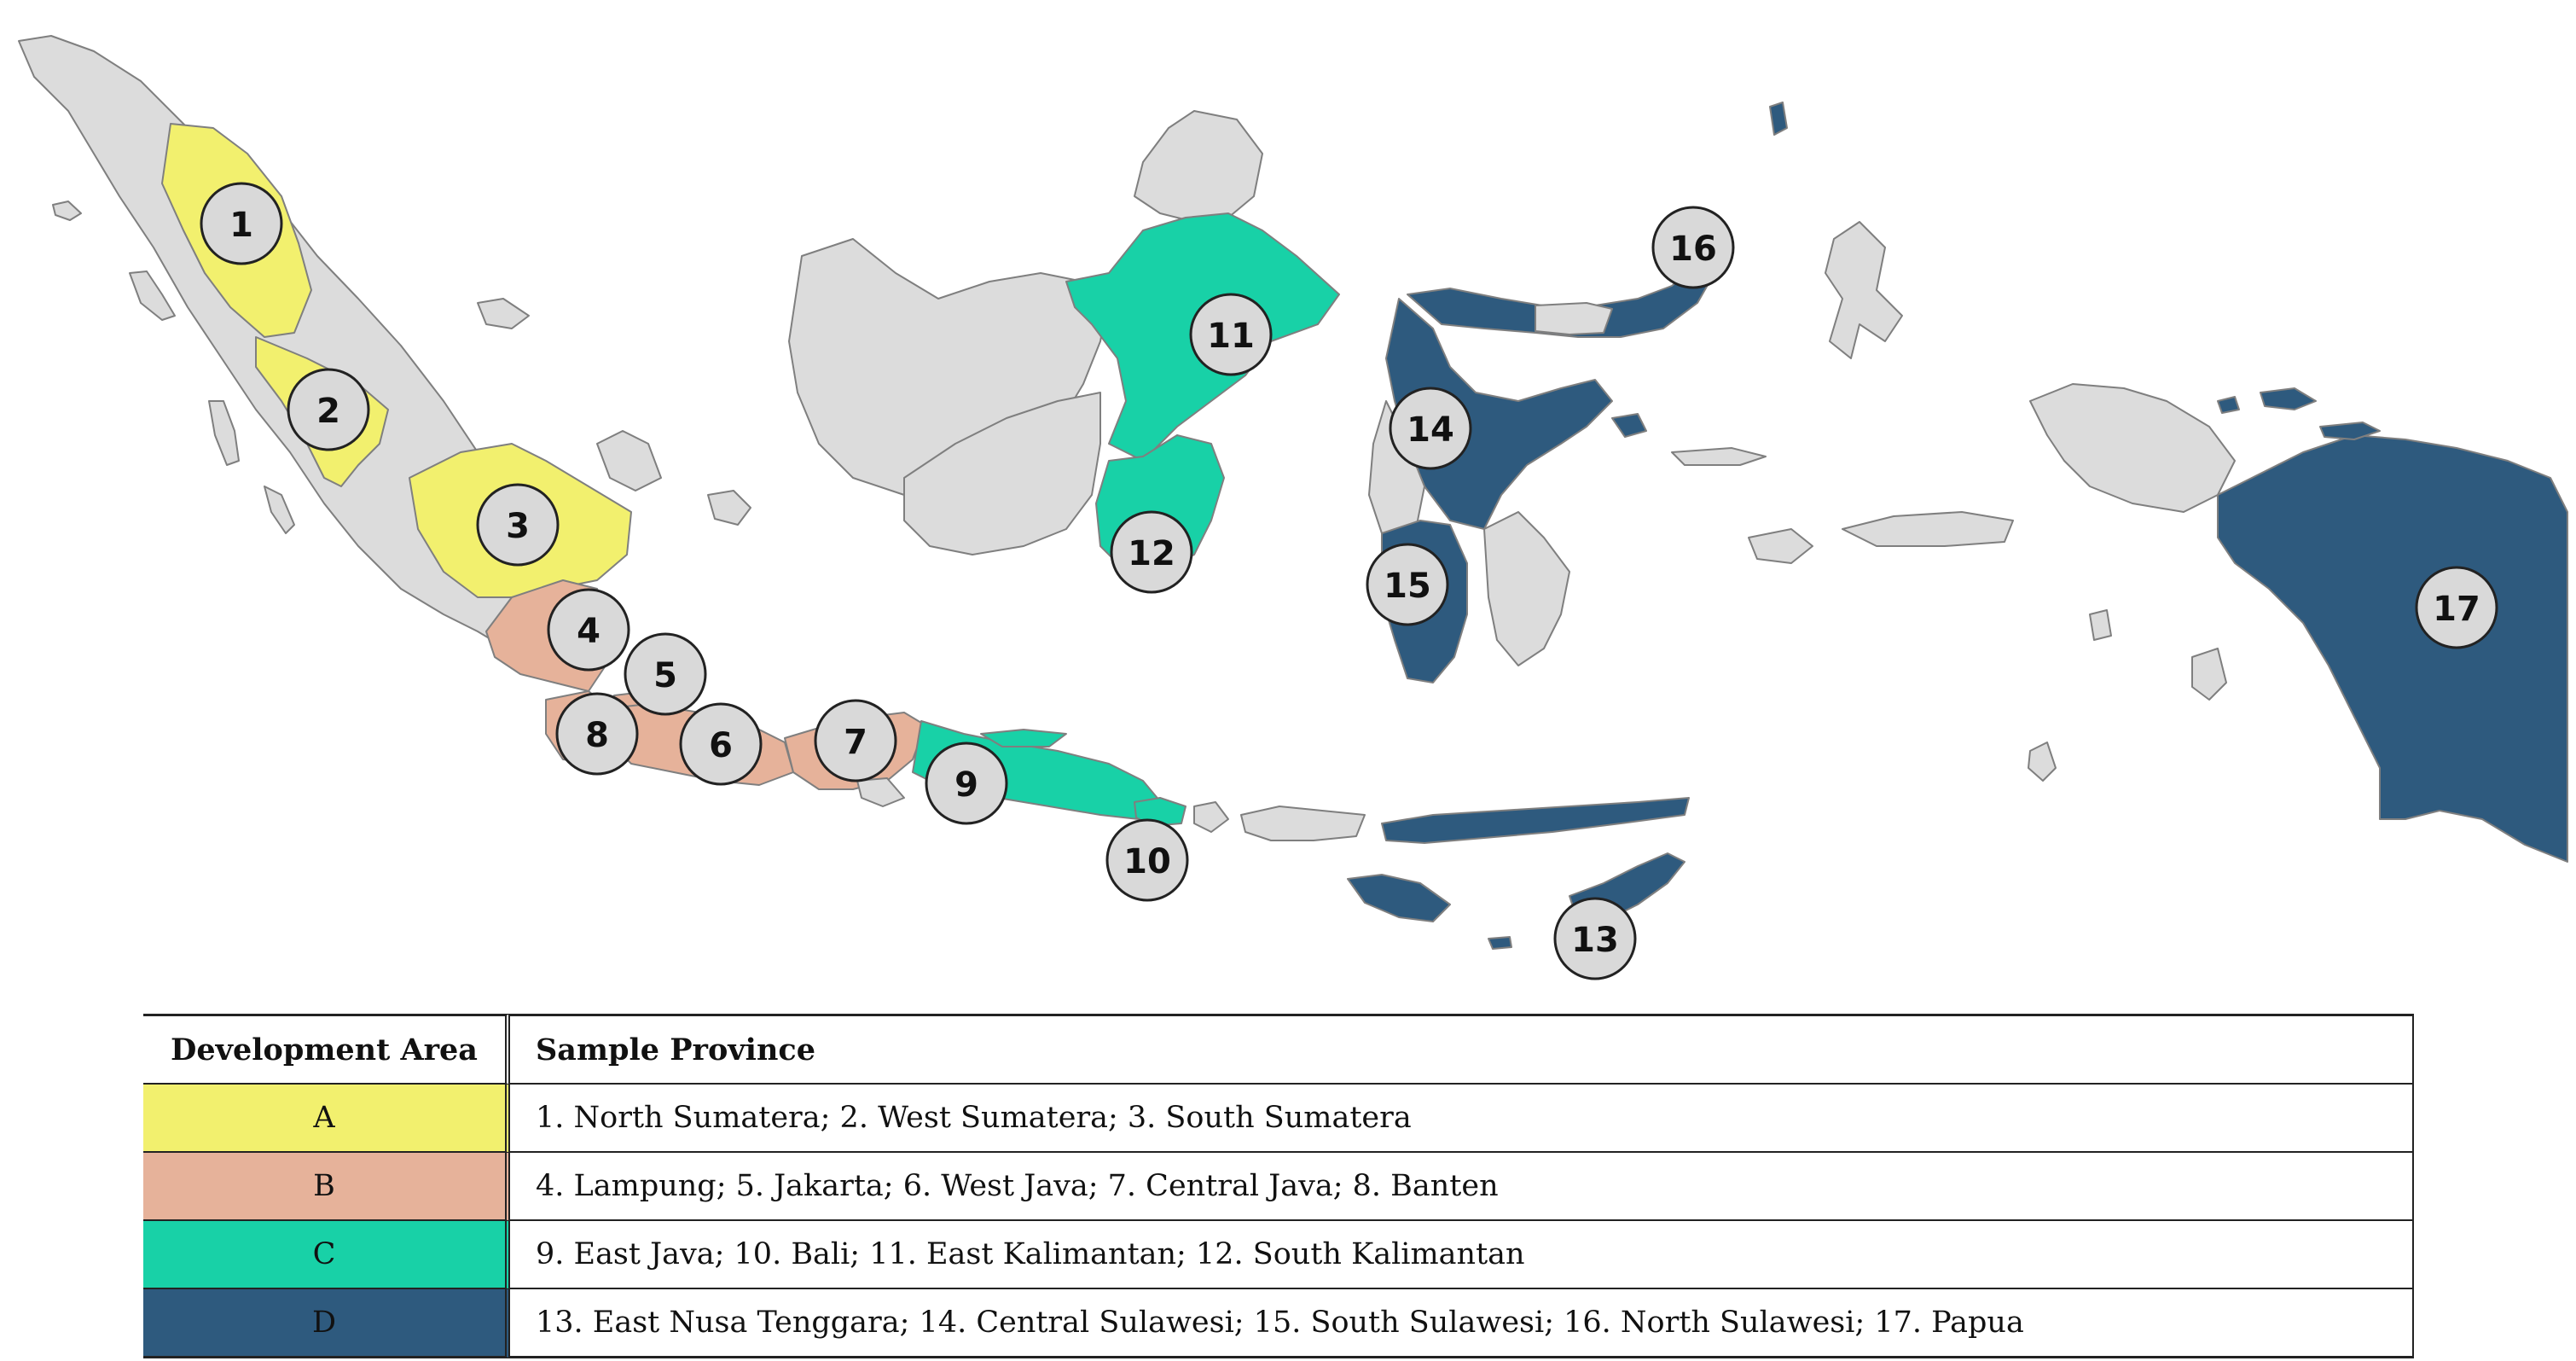 Image resolution: width=2576 pixels, height=1361 pixels. I want to click on legend-area-b-swatch: B, so click(326, 1187).